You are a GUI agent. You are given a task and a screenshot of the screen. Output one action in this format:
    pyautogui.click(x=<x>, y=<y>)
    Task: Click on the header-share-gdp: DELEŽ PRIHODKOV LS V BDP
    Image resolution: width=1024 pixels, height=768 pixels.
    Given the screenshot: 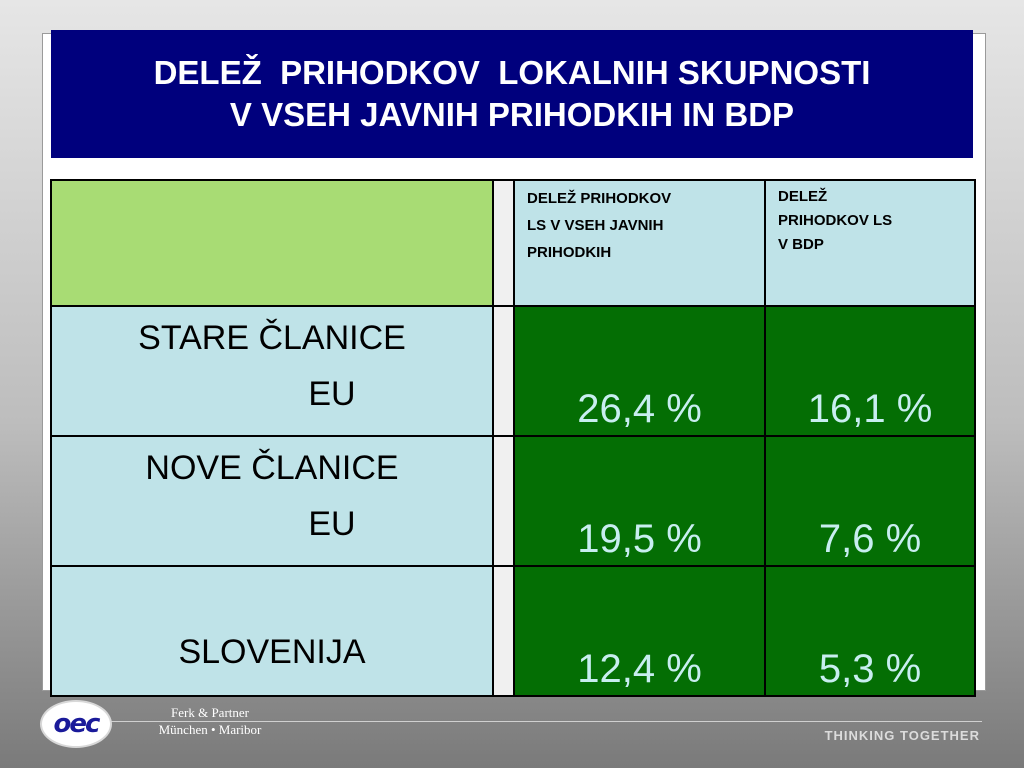 What is the action you would take?
    pyautogui.click(x=870, y=243)
    